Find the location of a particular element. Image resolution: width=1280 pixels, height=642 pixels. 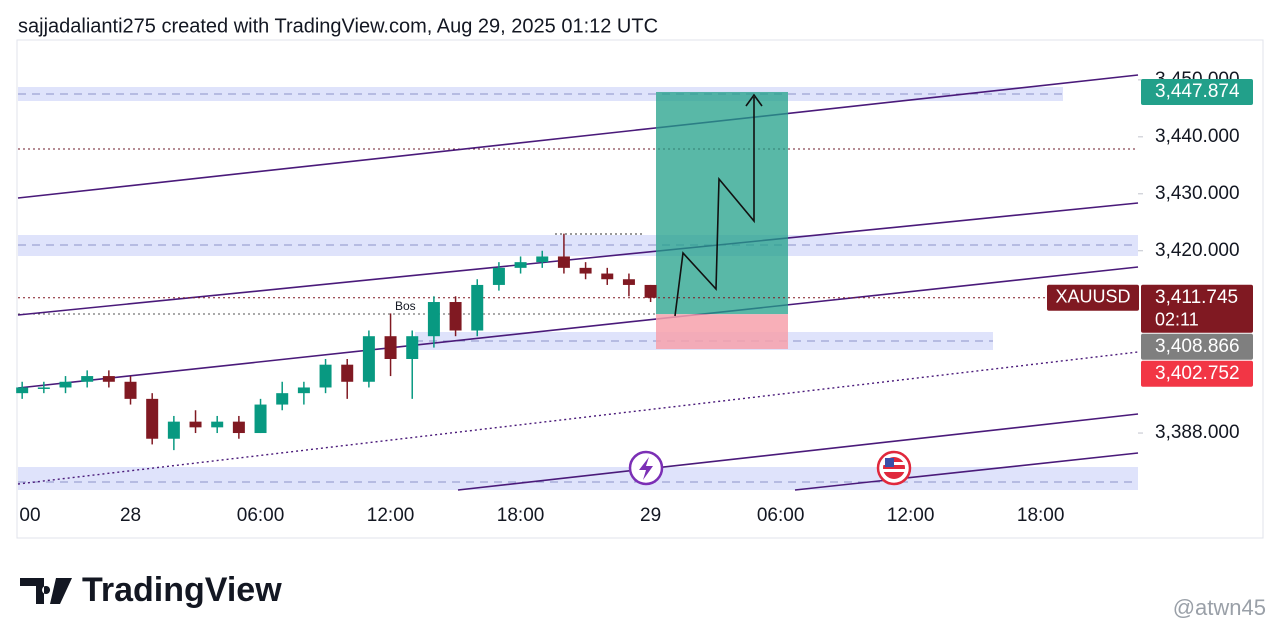

symbol-box is located at coordinates (1093, 297).